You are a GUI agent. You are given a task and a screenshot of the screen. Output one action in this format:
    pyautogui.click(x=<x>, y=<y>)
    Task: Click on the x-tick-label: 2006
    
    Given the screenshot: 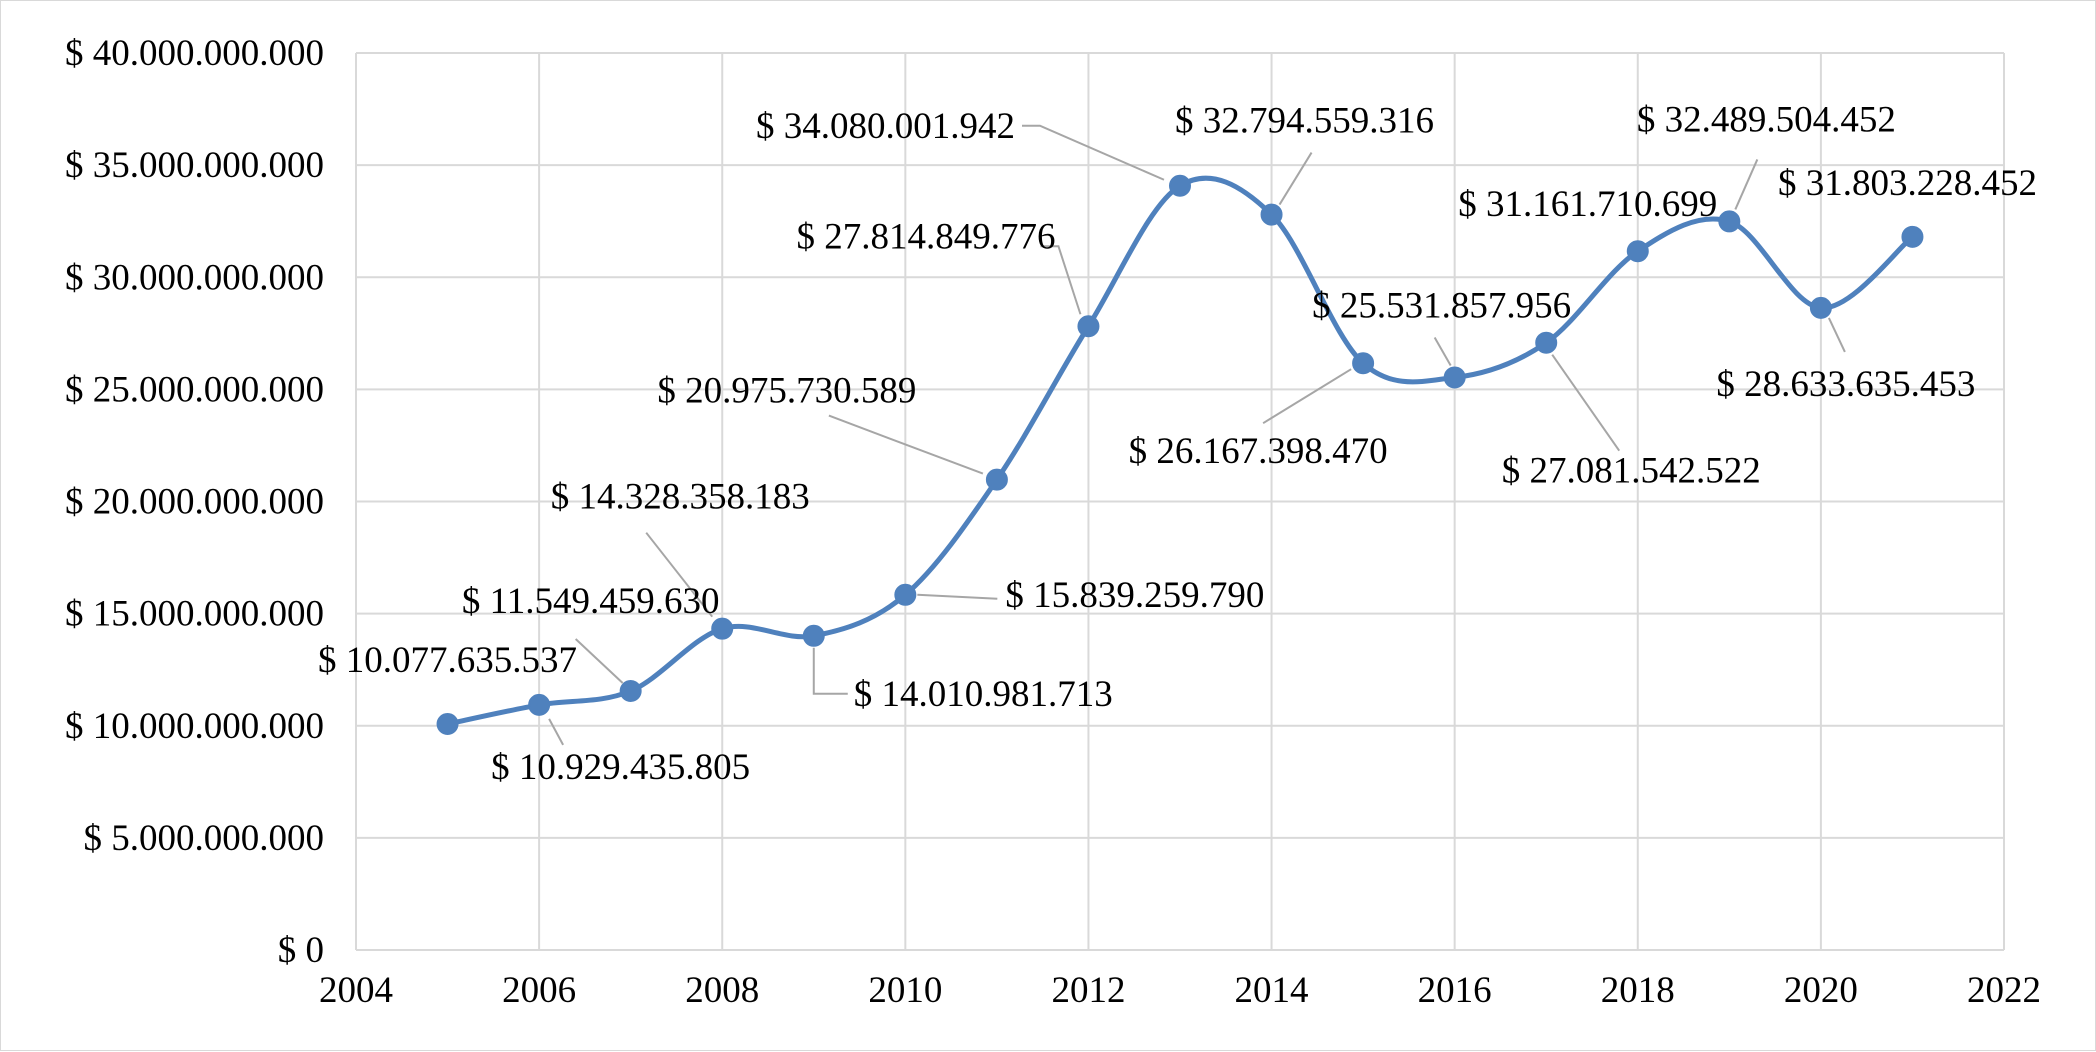 What is the action you would take?
    pyautogui.click(x=539, y=990)
    